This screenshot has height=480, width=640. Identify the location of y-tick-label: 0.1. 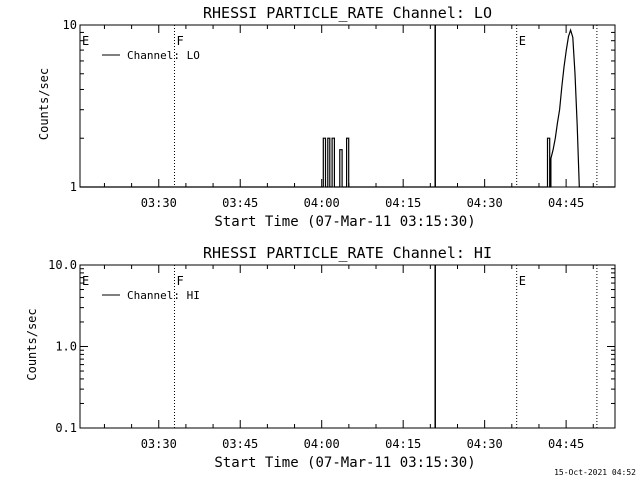
(66, 428).